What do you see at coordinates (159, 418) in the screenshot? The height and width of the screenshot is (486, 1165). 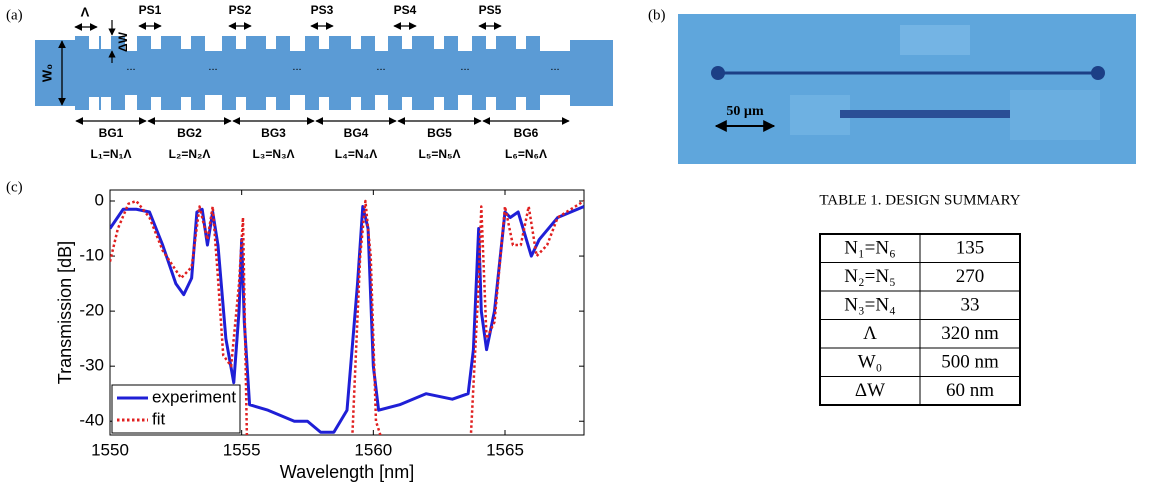 I see `legend-label: fit` at bounding box center [159, 418].